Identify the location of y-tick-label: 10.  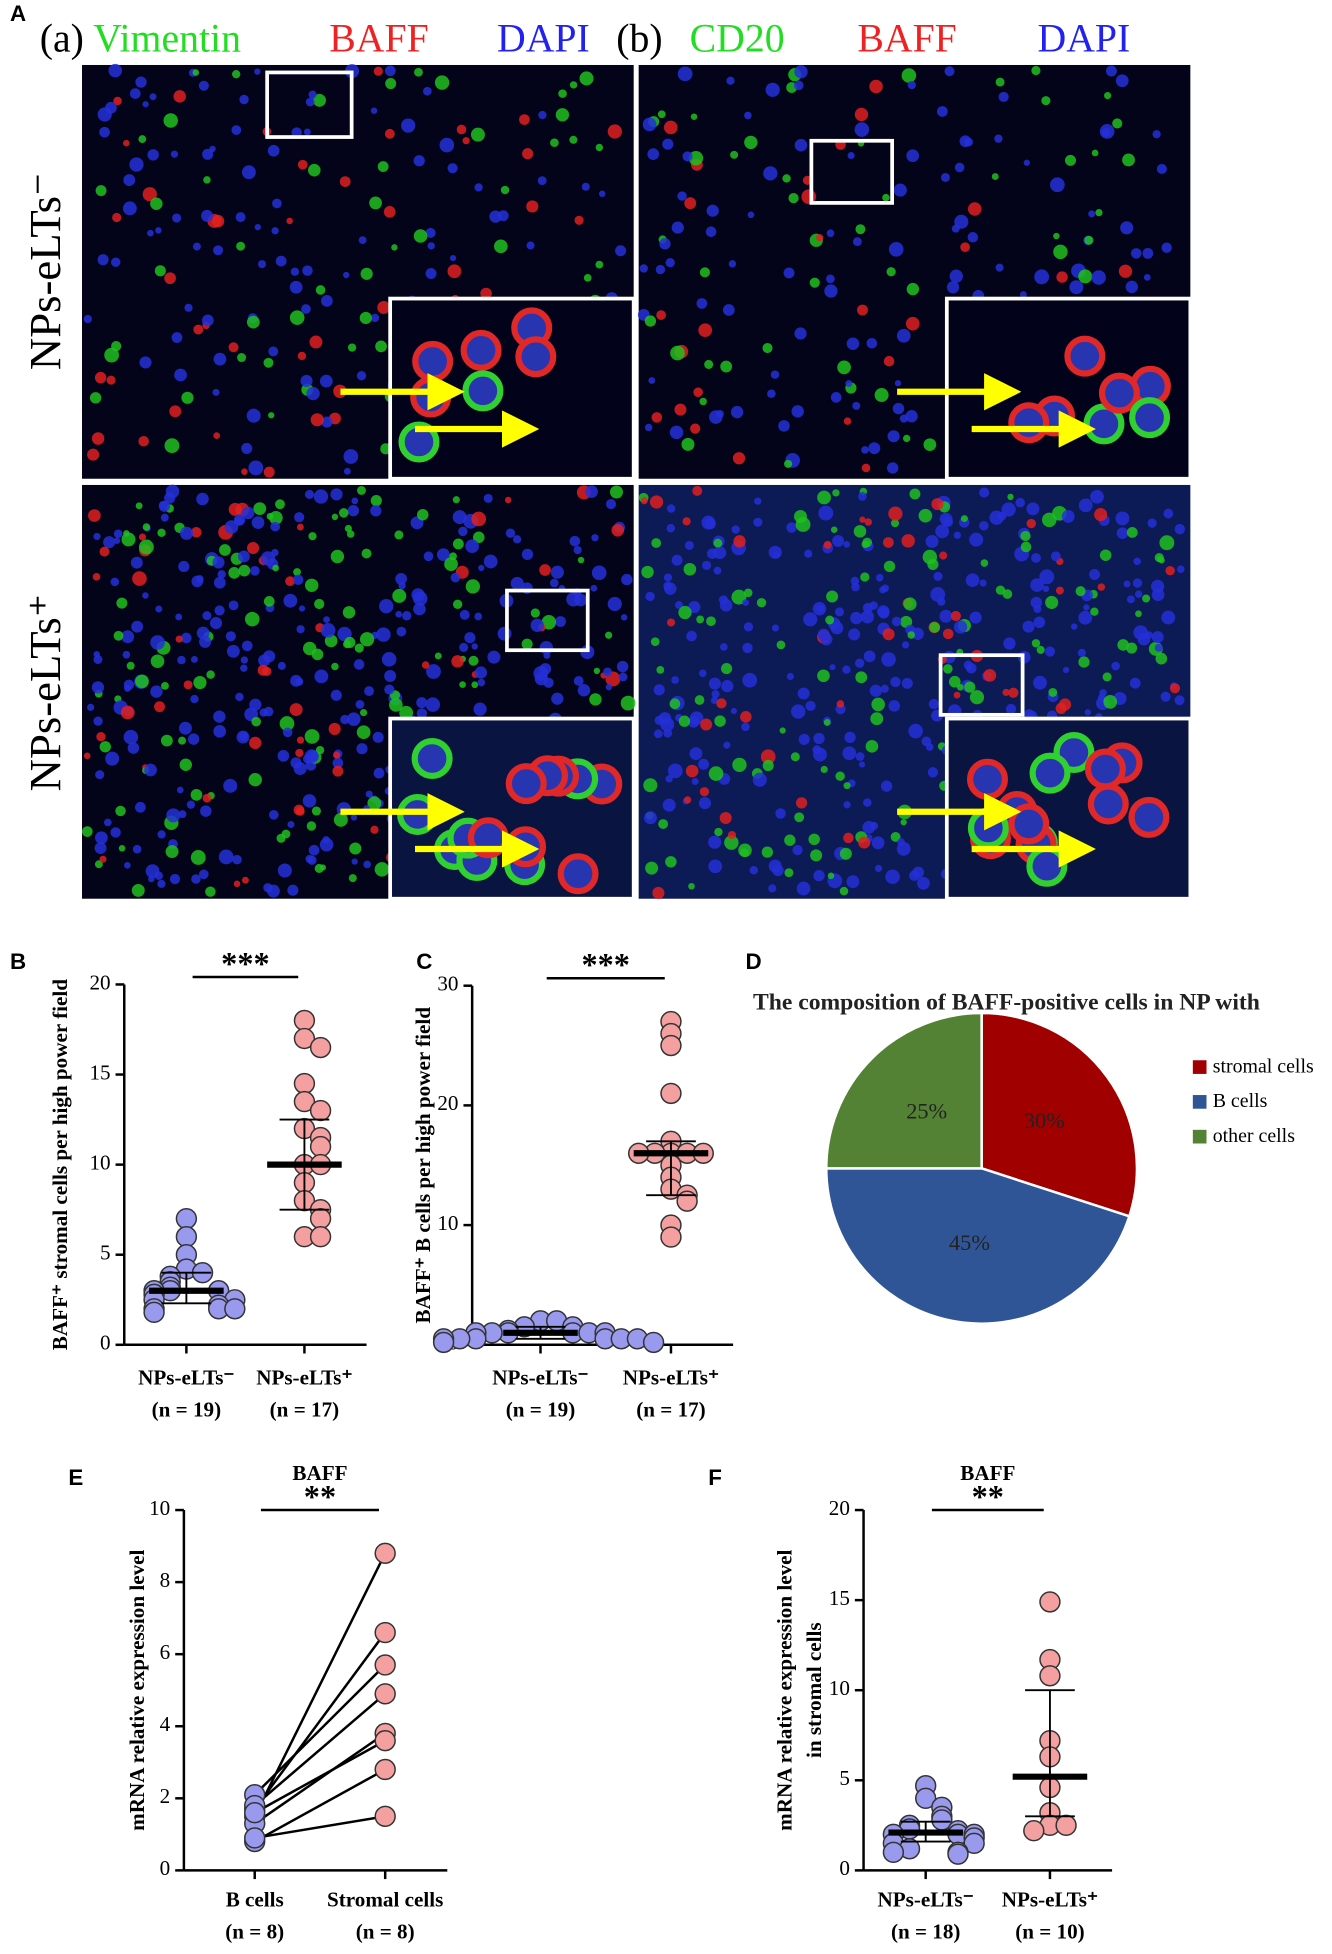
(99, 1162).